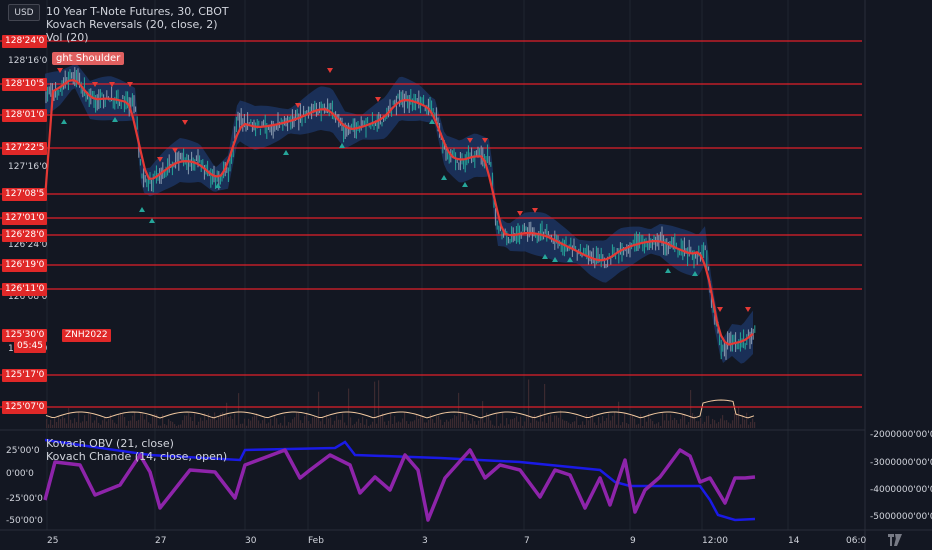  What do you see at coordinates (110, 443) in the screenshot?
I see `obv-legend: Kovach OBV (21, close)` at bounding box center [110, 443].